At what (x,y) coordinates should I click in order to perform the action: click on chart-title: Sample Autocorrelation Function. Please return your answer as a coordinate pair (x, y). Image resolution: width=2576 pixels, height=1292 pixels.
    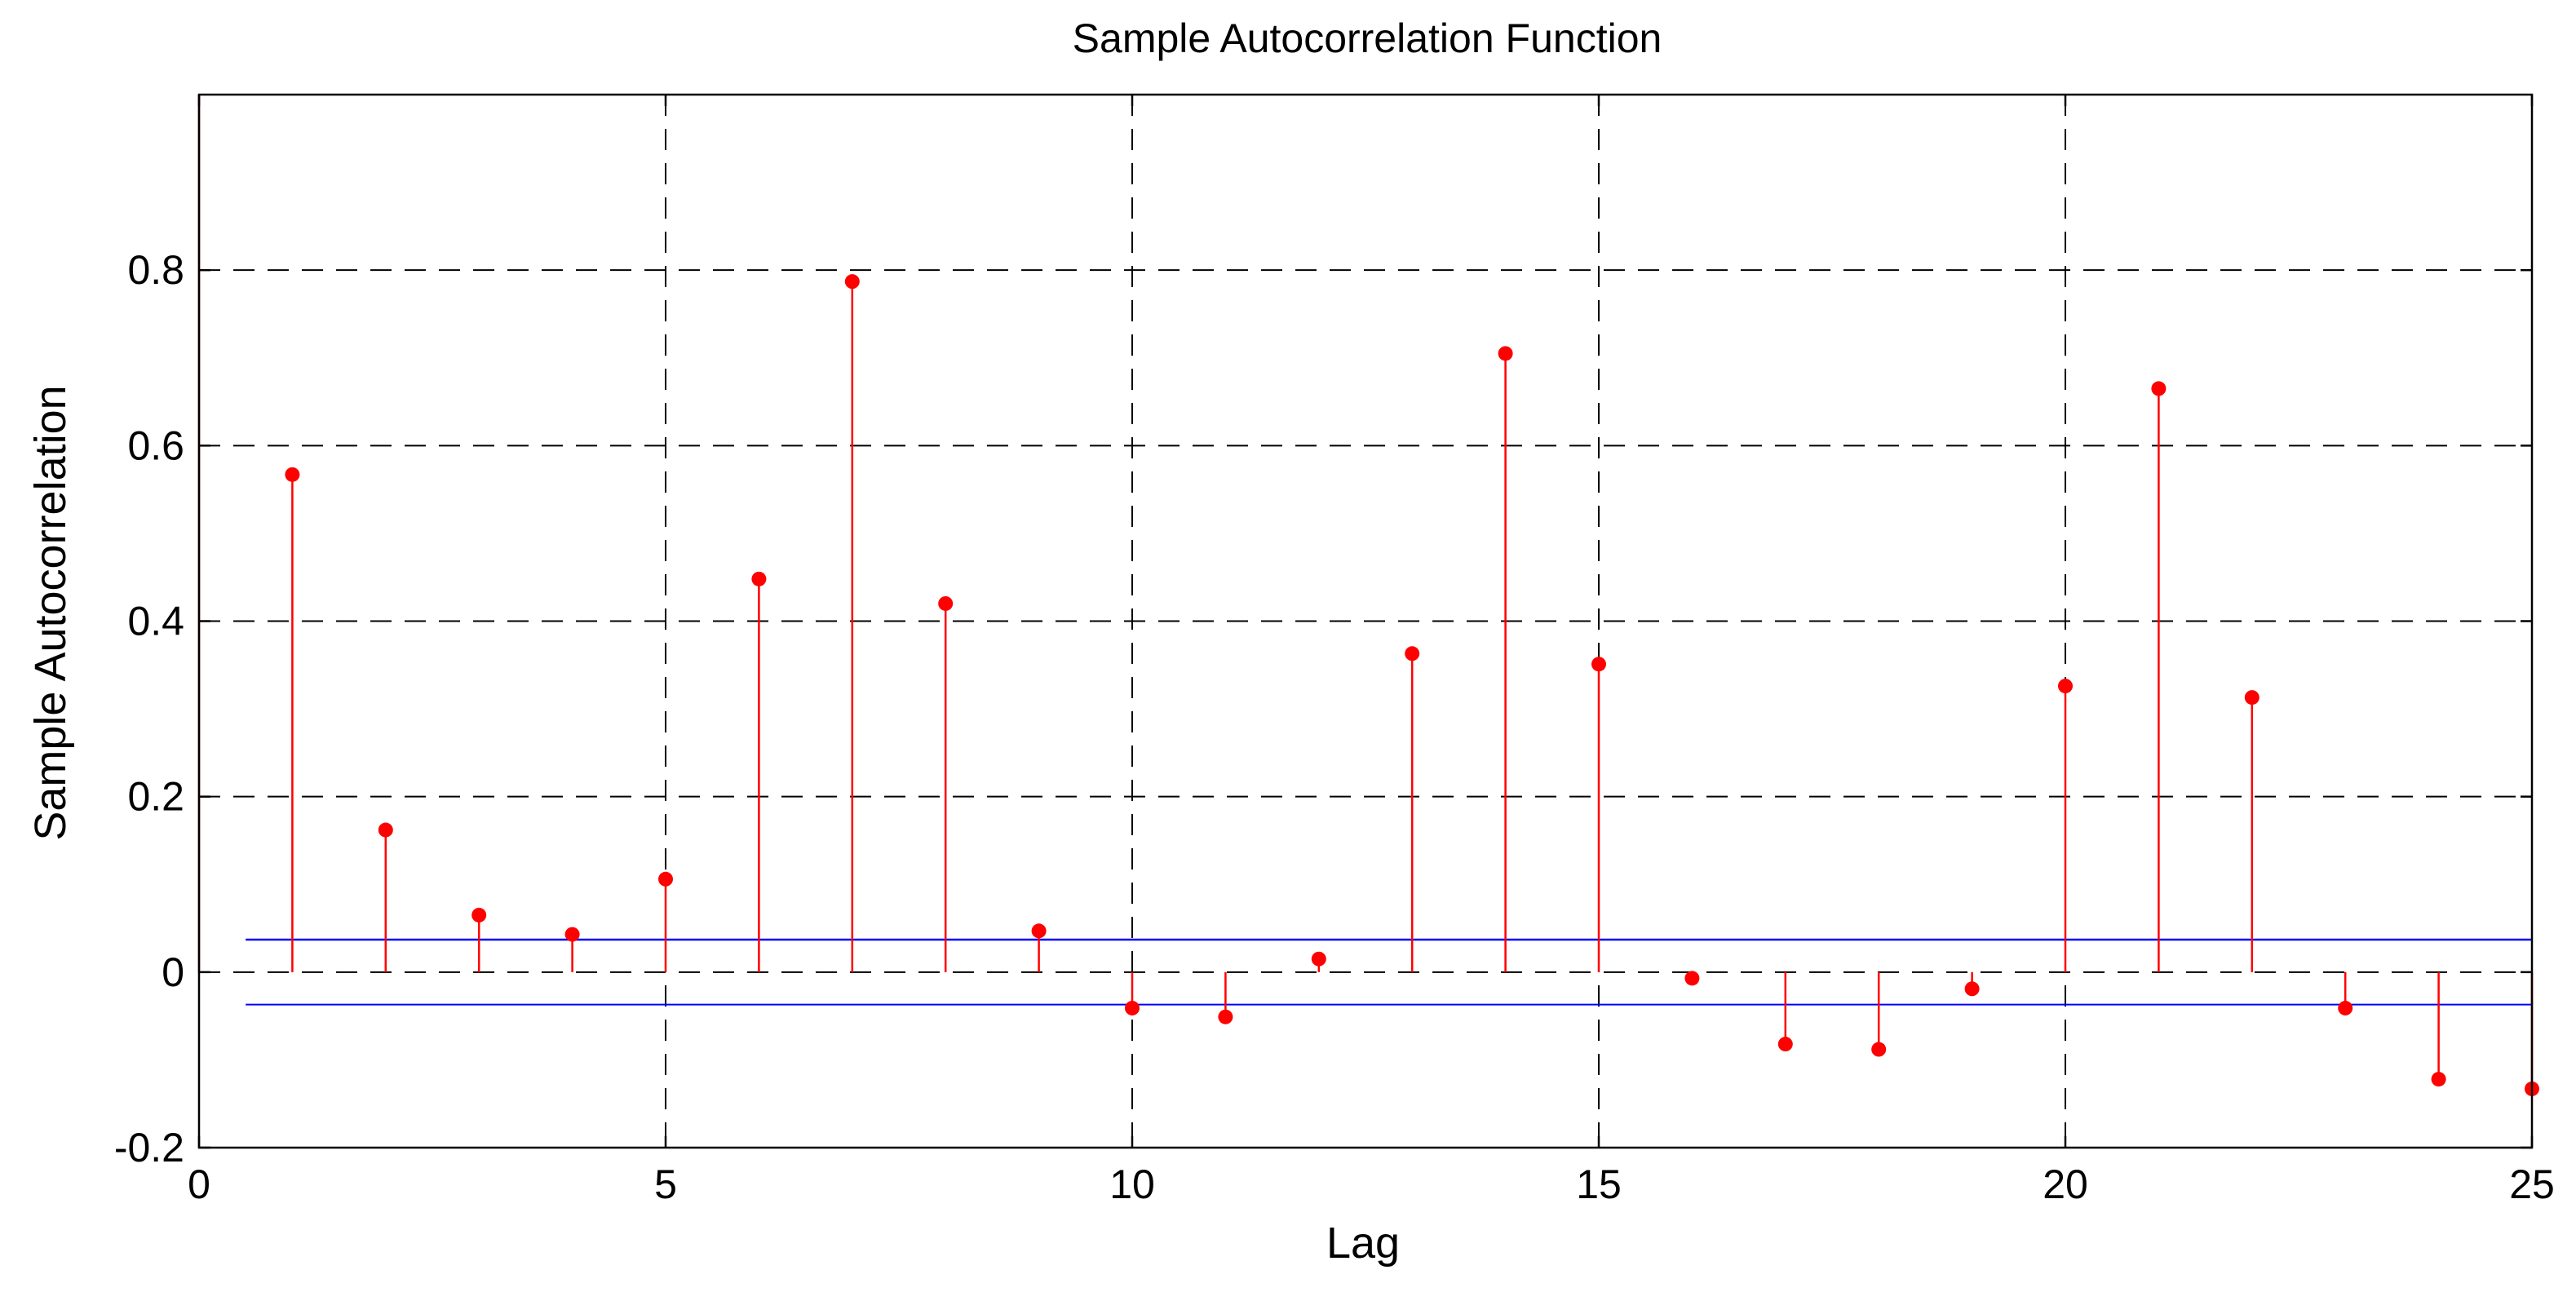
    Looking at the image, I should click on (1367, 38).